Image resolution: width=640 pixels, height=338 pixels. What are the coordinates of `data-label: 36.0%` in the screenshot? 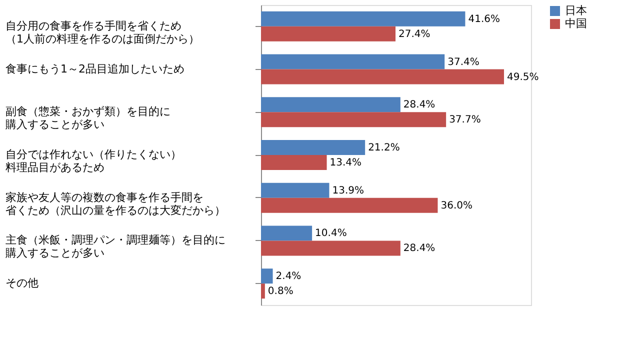 It's located at (456, 206).